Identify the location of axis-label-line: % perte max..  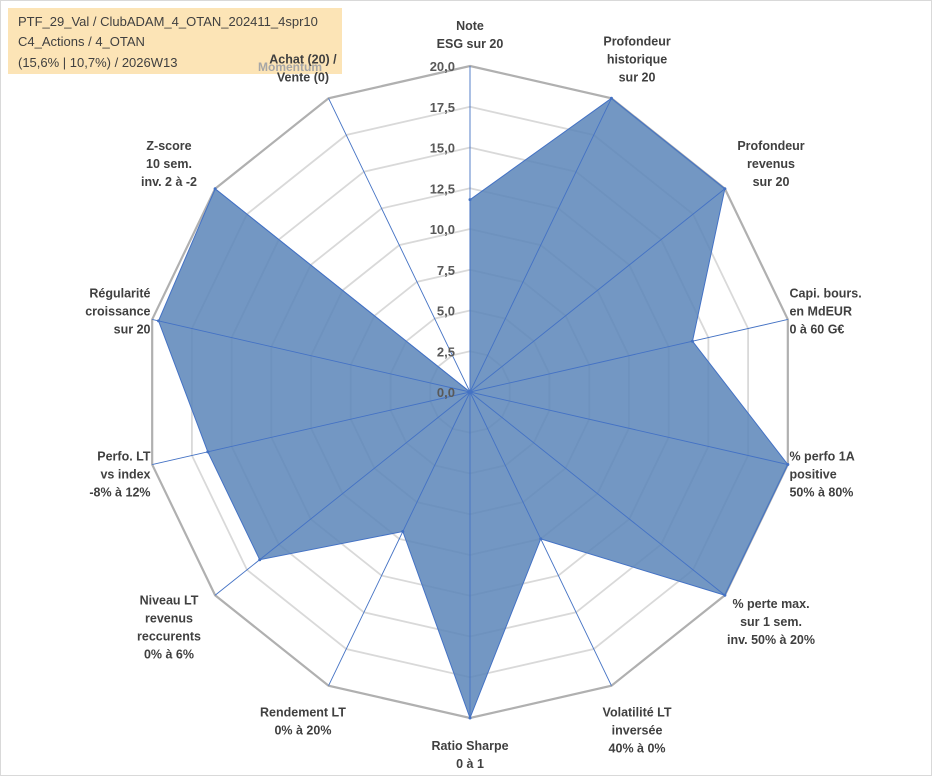
(770, 604).